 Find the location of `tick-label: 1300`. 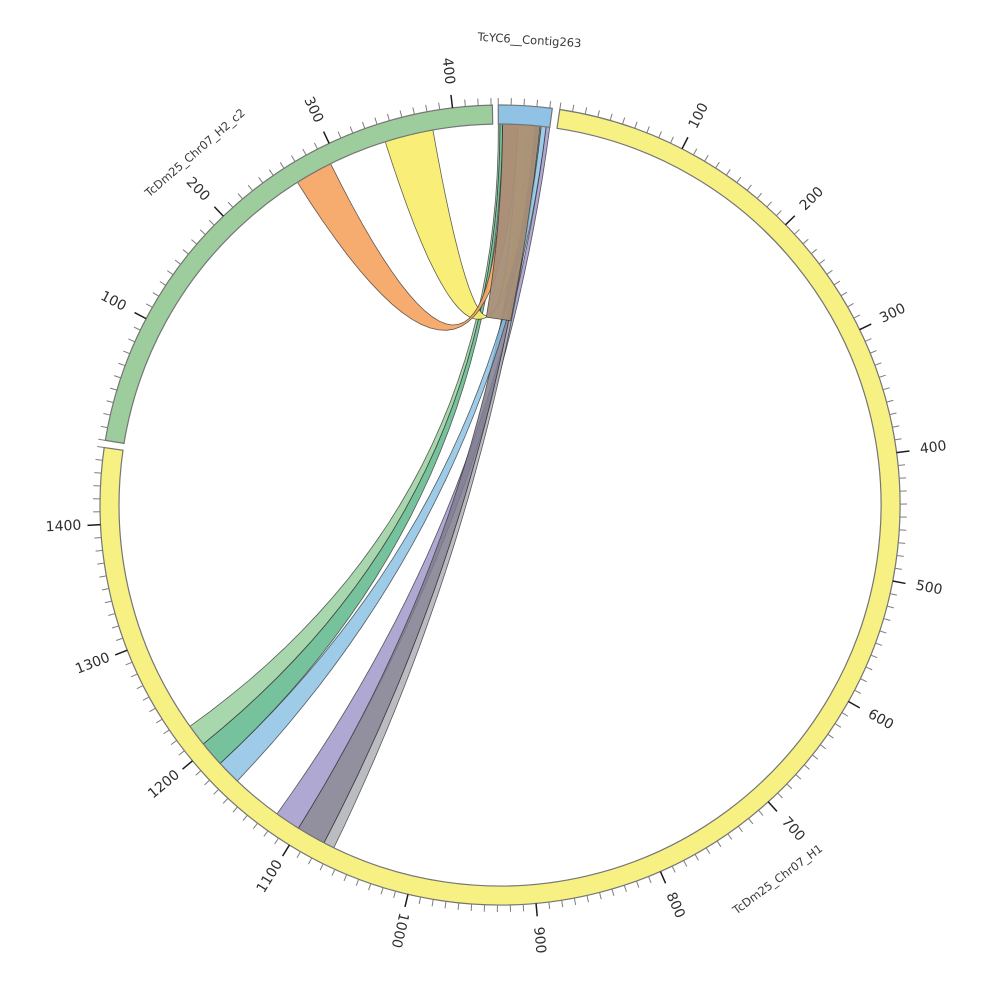

tick-label: 1300 is located at coordinates (92, 664).